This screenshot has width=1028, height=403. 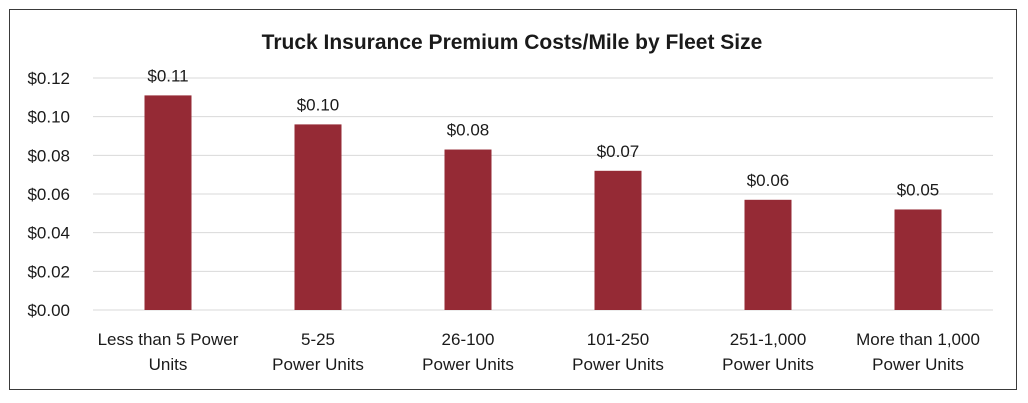 I want to click on data-label: $0.06, so click(x=768, y=180).